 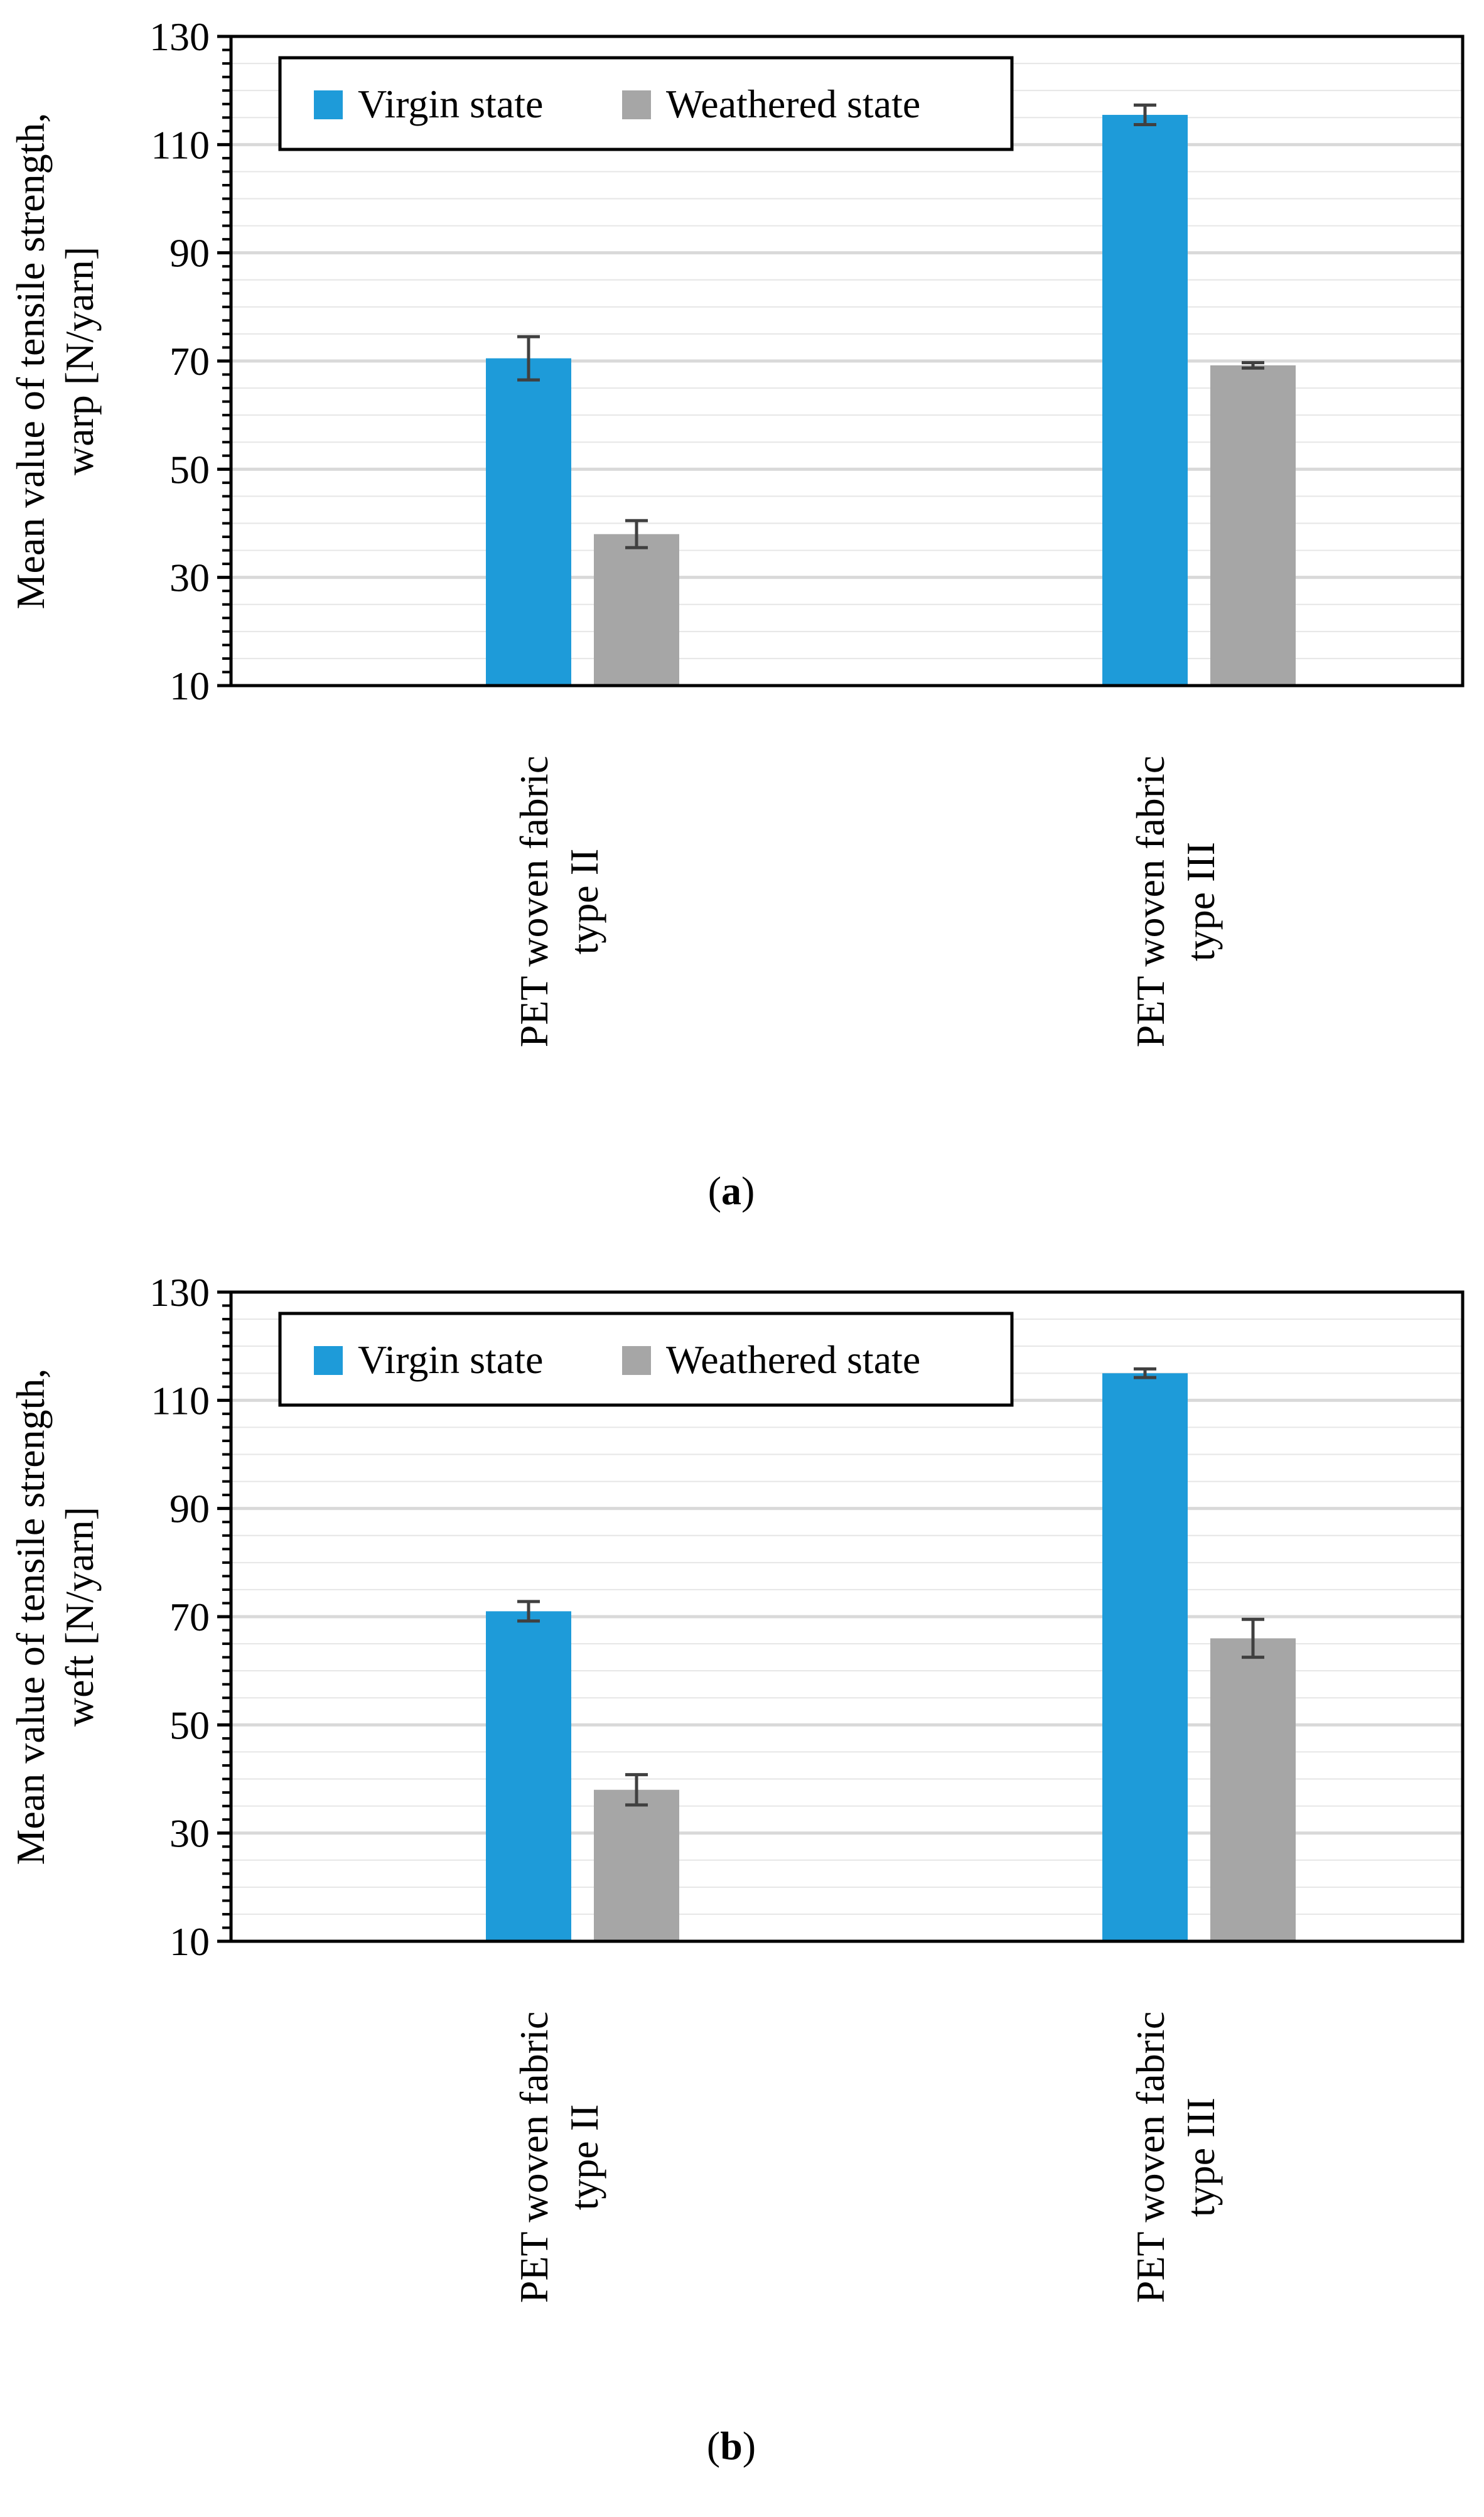 What do you see at coordinates (79, 361) in the screenshot?
I see `y-axis-title-line: warp [N/yarn]` at bounding box center [79, 361].